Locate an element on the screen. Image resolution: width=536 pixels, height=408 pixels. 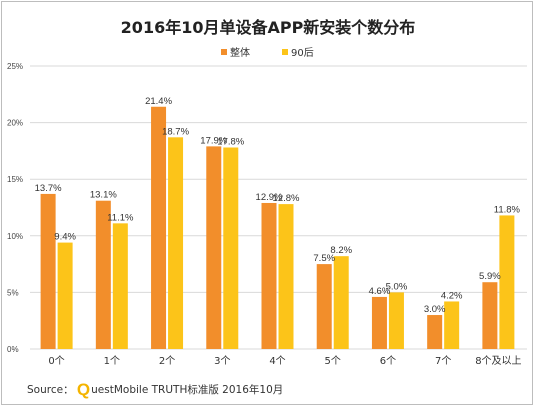
data-label: 4.6% is located at coordinates (380, 291).